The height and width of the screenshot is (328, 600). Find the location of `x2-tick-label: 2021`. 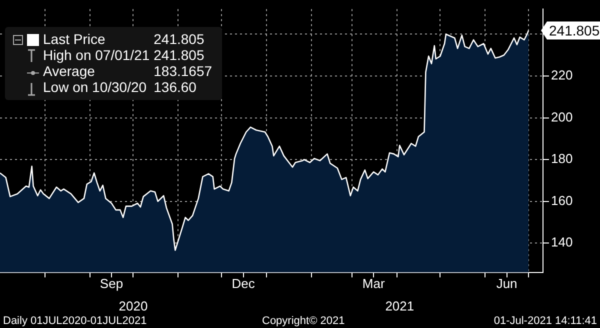

x2-tick-label: 2021 is located at coordinates (399, 306).